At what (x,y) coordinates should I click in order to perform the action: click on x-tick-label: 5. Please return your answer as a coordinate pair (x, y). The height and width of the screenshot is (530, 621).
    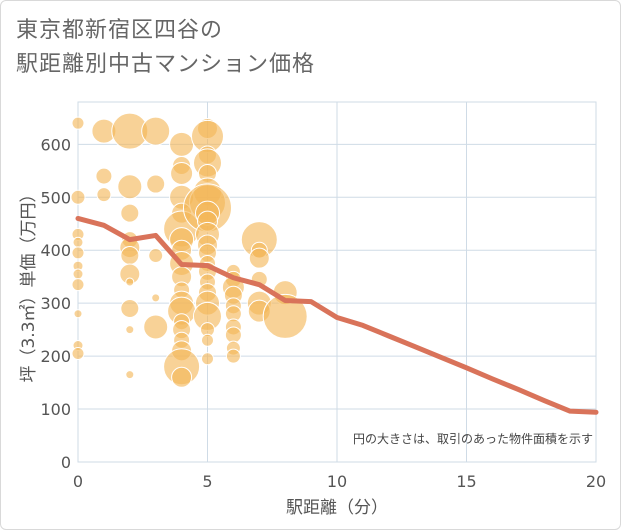
    Looking at the image, I should click on (207, 481).